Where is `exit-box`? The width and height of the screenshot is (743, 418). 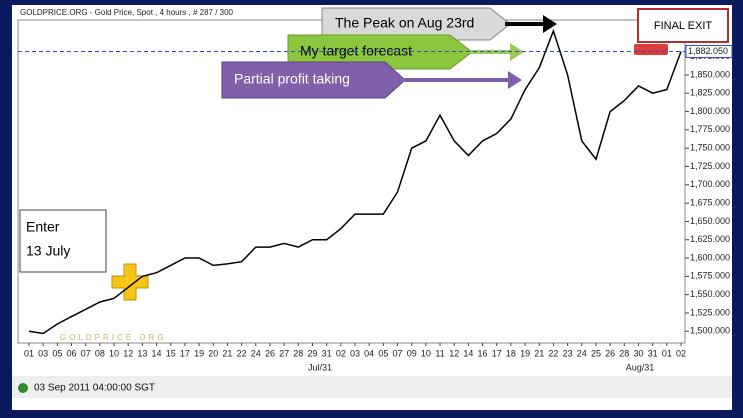 exit-box is located at coordinates (683, 25).